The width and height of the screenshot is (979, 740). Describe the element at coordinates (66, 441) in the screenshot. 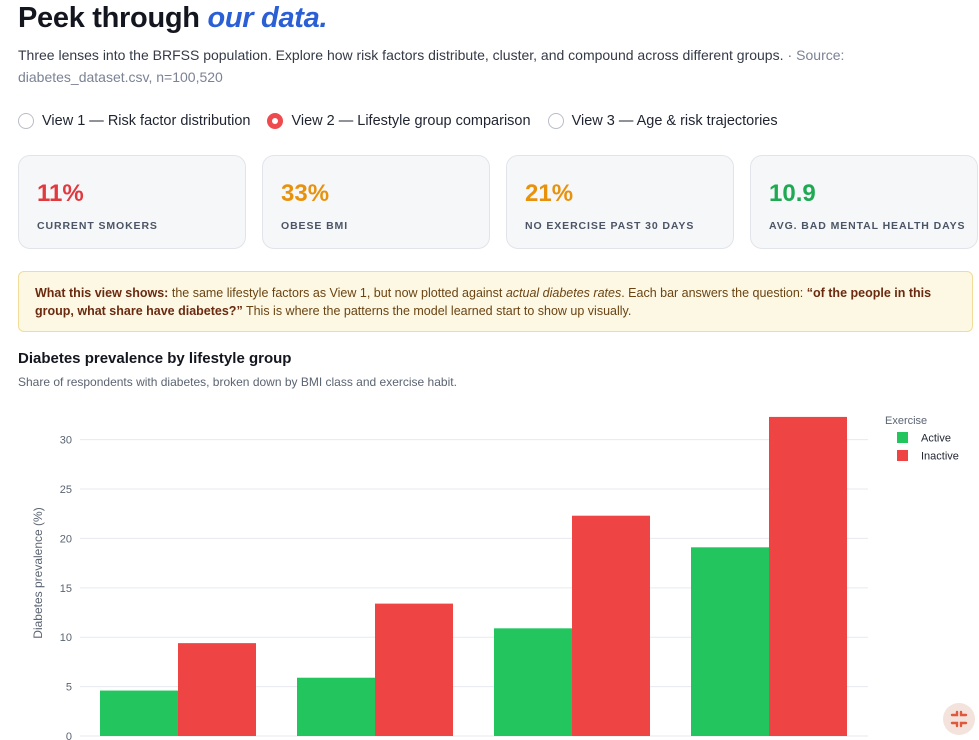

I see `y-tick-label: 30` at that location.